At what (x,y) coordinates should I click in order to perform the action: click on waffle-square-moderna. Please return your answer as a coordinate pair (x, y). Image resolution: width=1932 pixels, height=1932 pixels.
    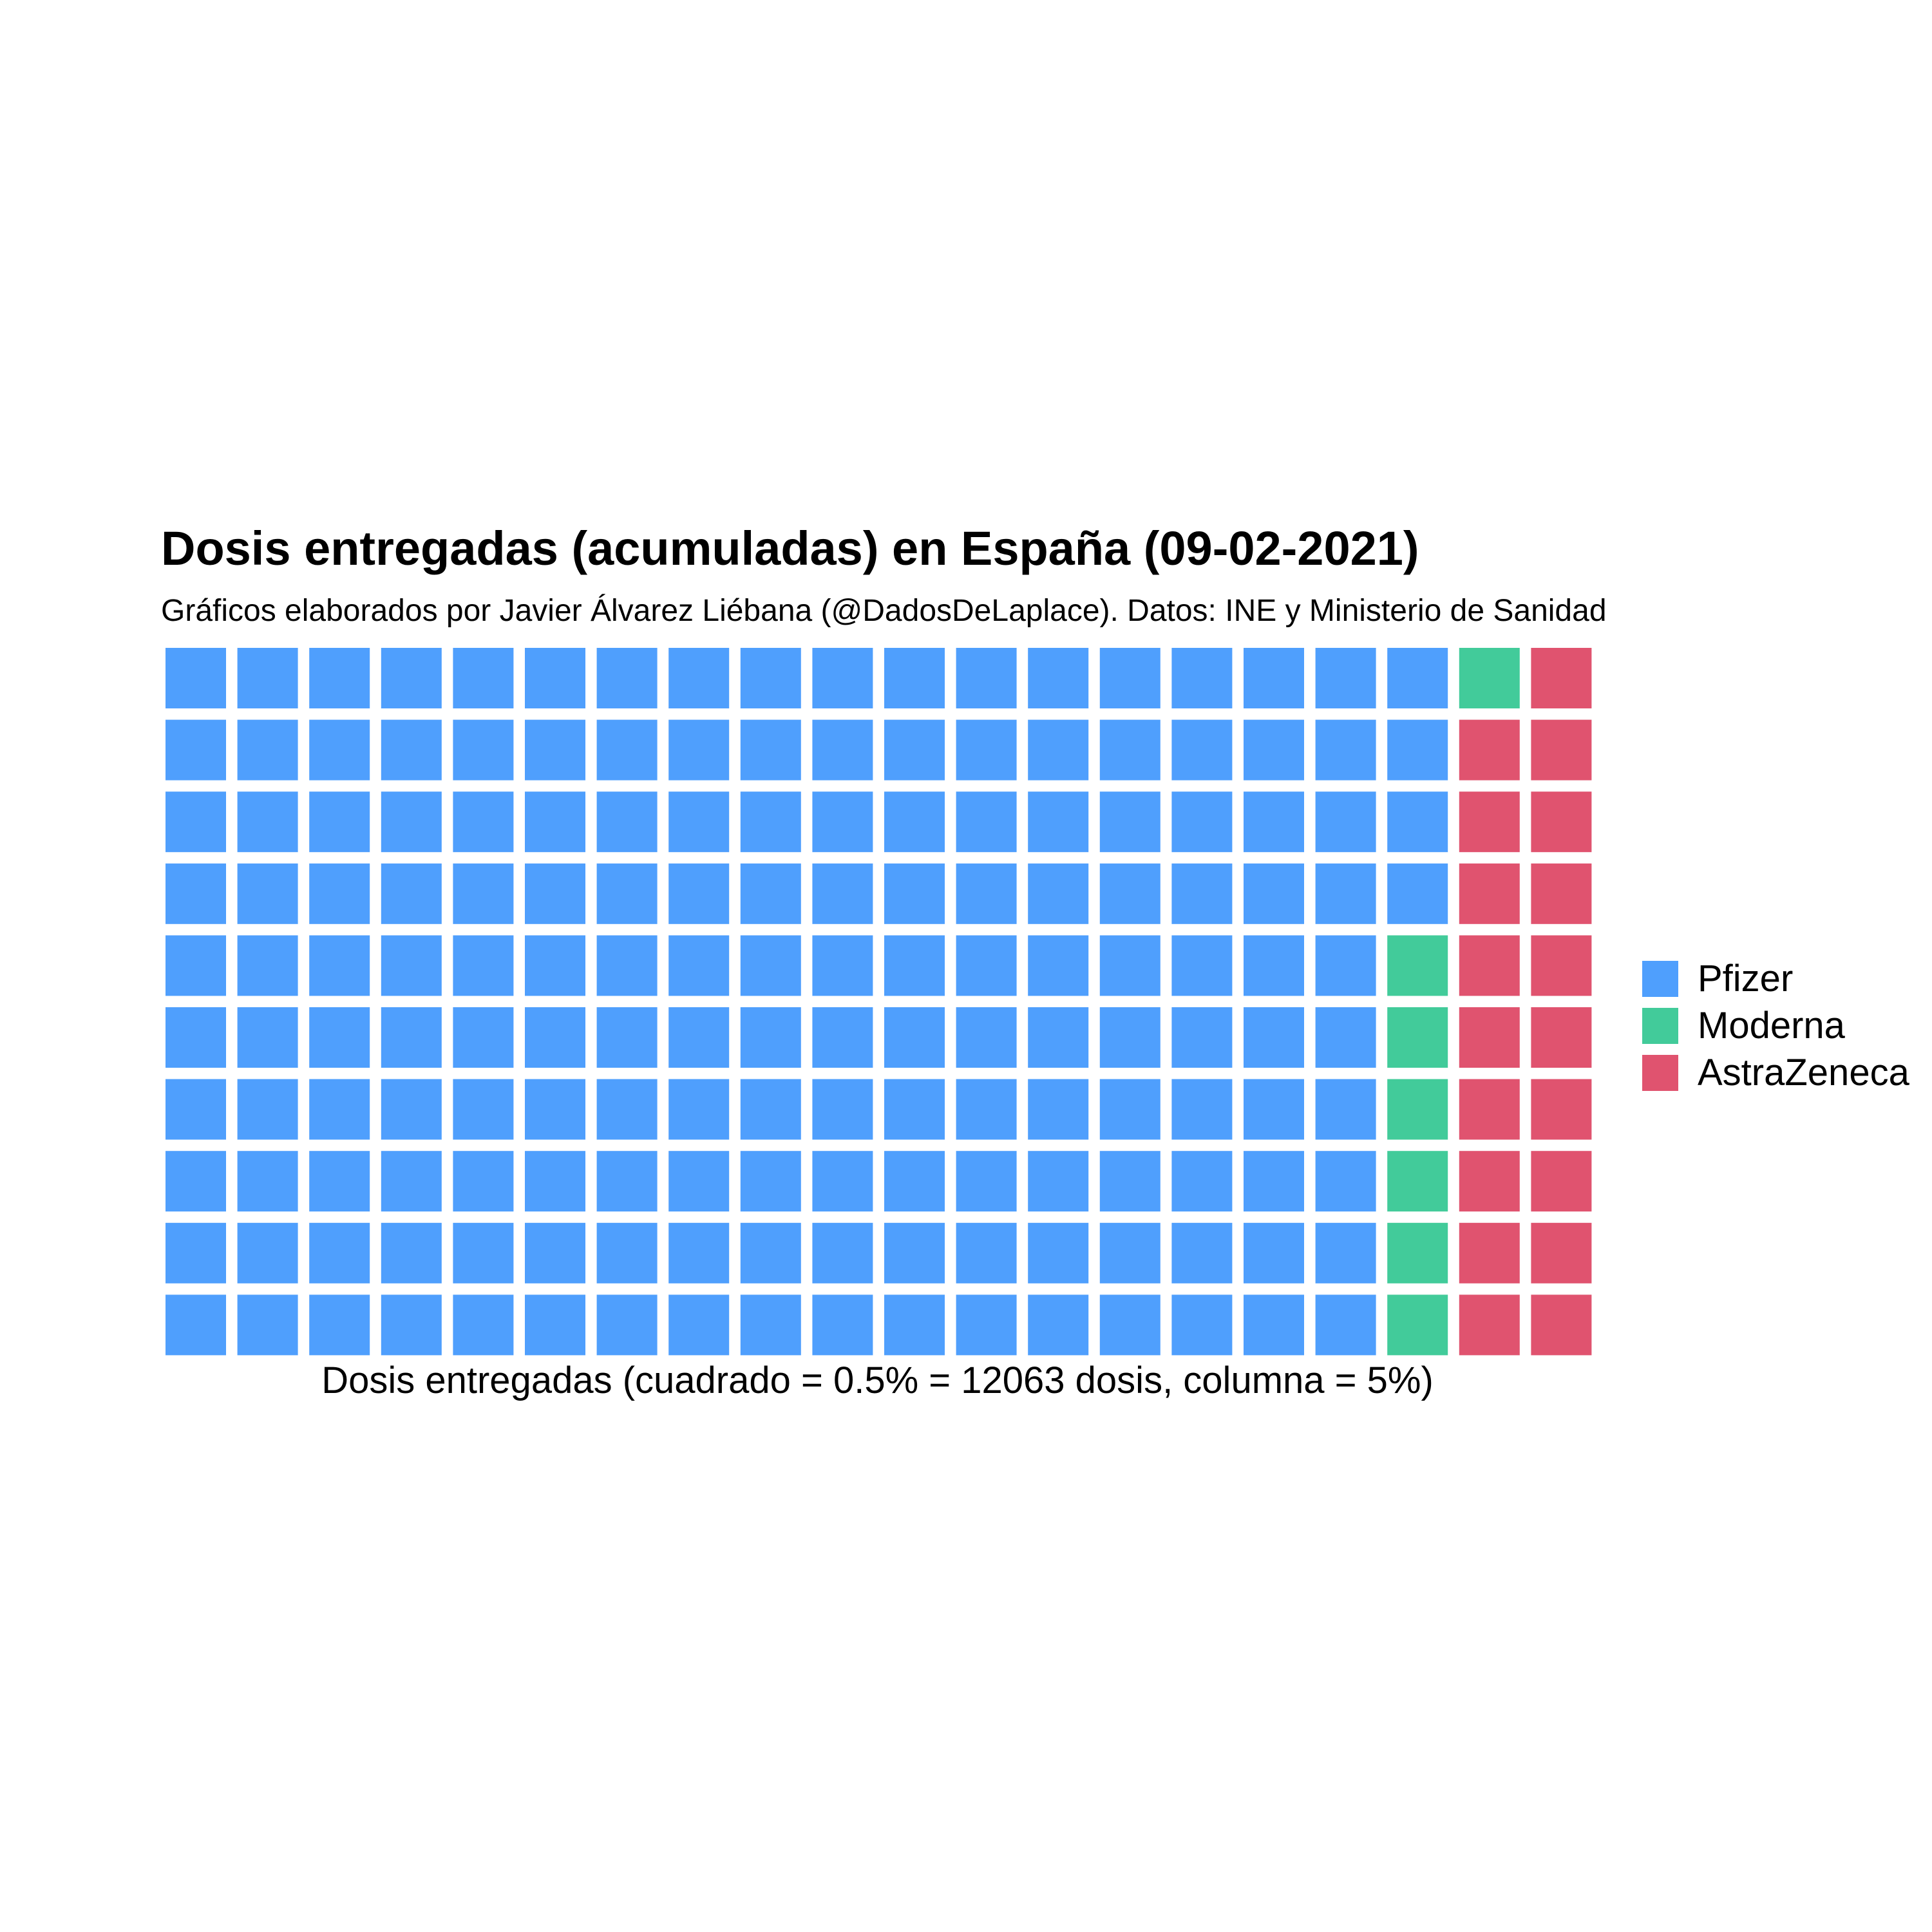
    Looking at the image, I should click on (1417, 1325).